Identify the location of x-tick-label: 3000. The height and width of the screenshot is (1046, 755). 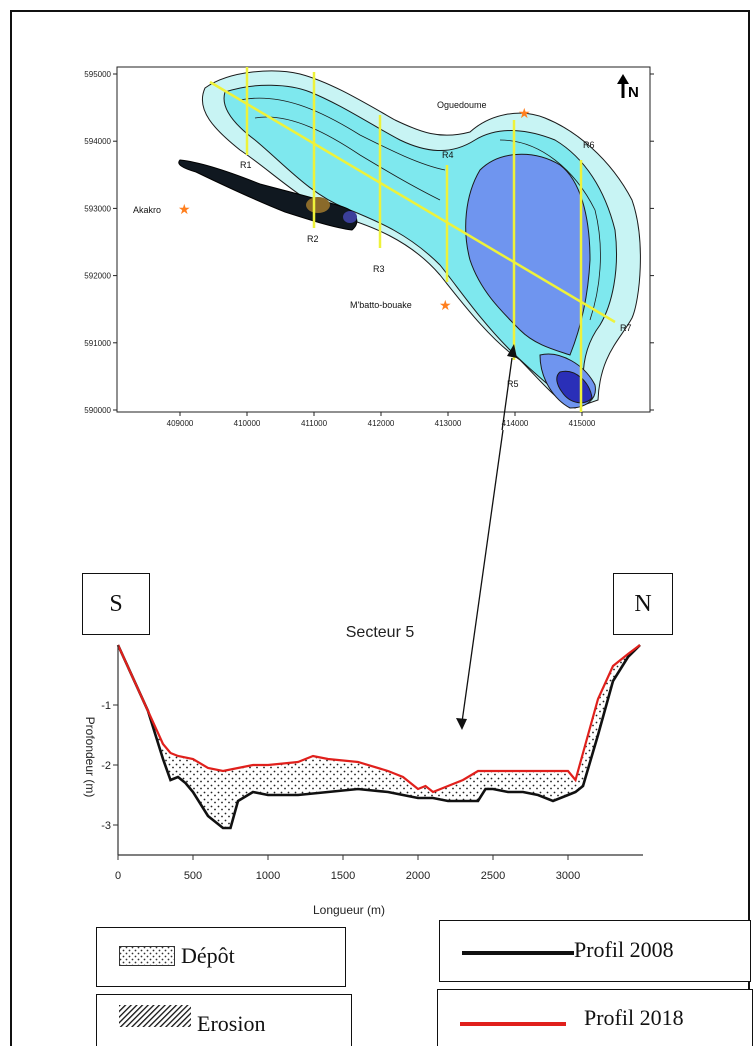
(568, 876).